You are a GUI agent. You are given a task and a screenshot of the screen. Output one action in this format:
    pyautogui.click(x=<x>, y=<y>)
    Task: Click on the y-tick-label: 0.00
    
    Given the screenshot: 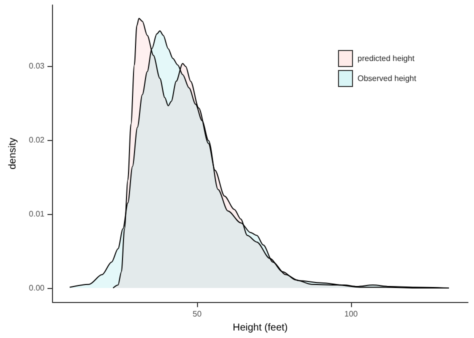 What is the action you would take?
    pyautogui.click(x=37, y=288)
    